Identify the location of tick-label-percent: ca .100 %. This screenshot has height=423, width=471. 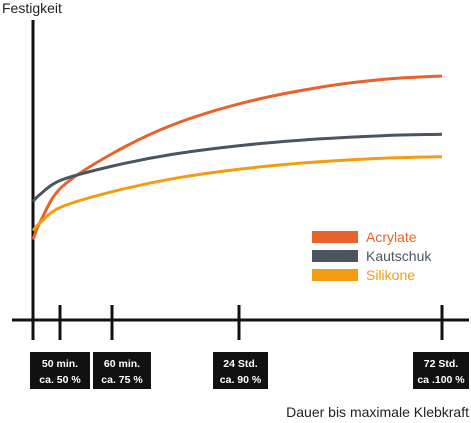
(441, 380).